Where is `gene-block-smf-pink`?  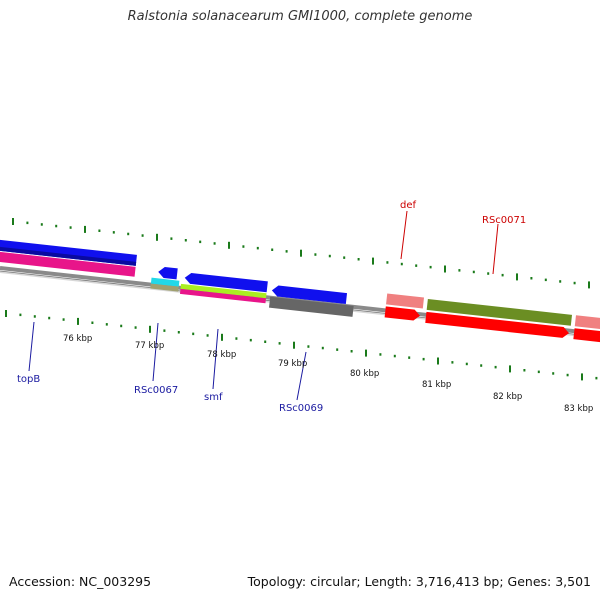
gene-block-smf-pink is located at coordinates (222, 296).